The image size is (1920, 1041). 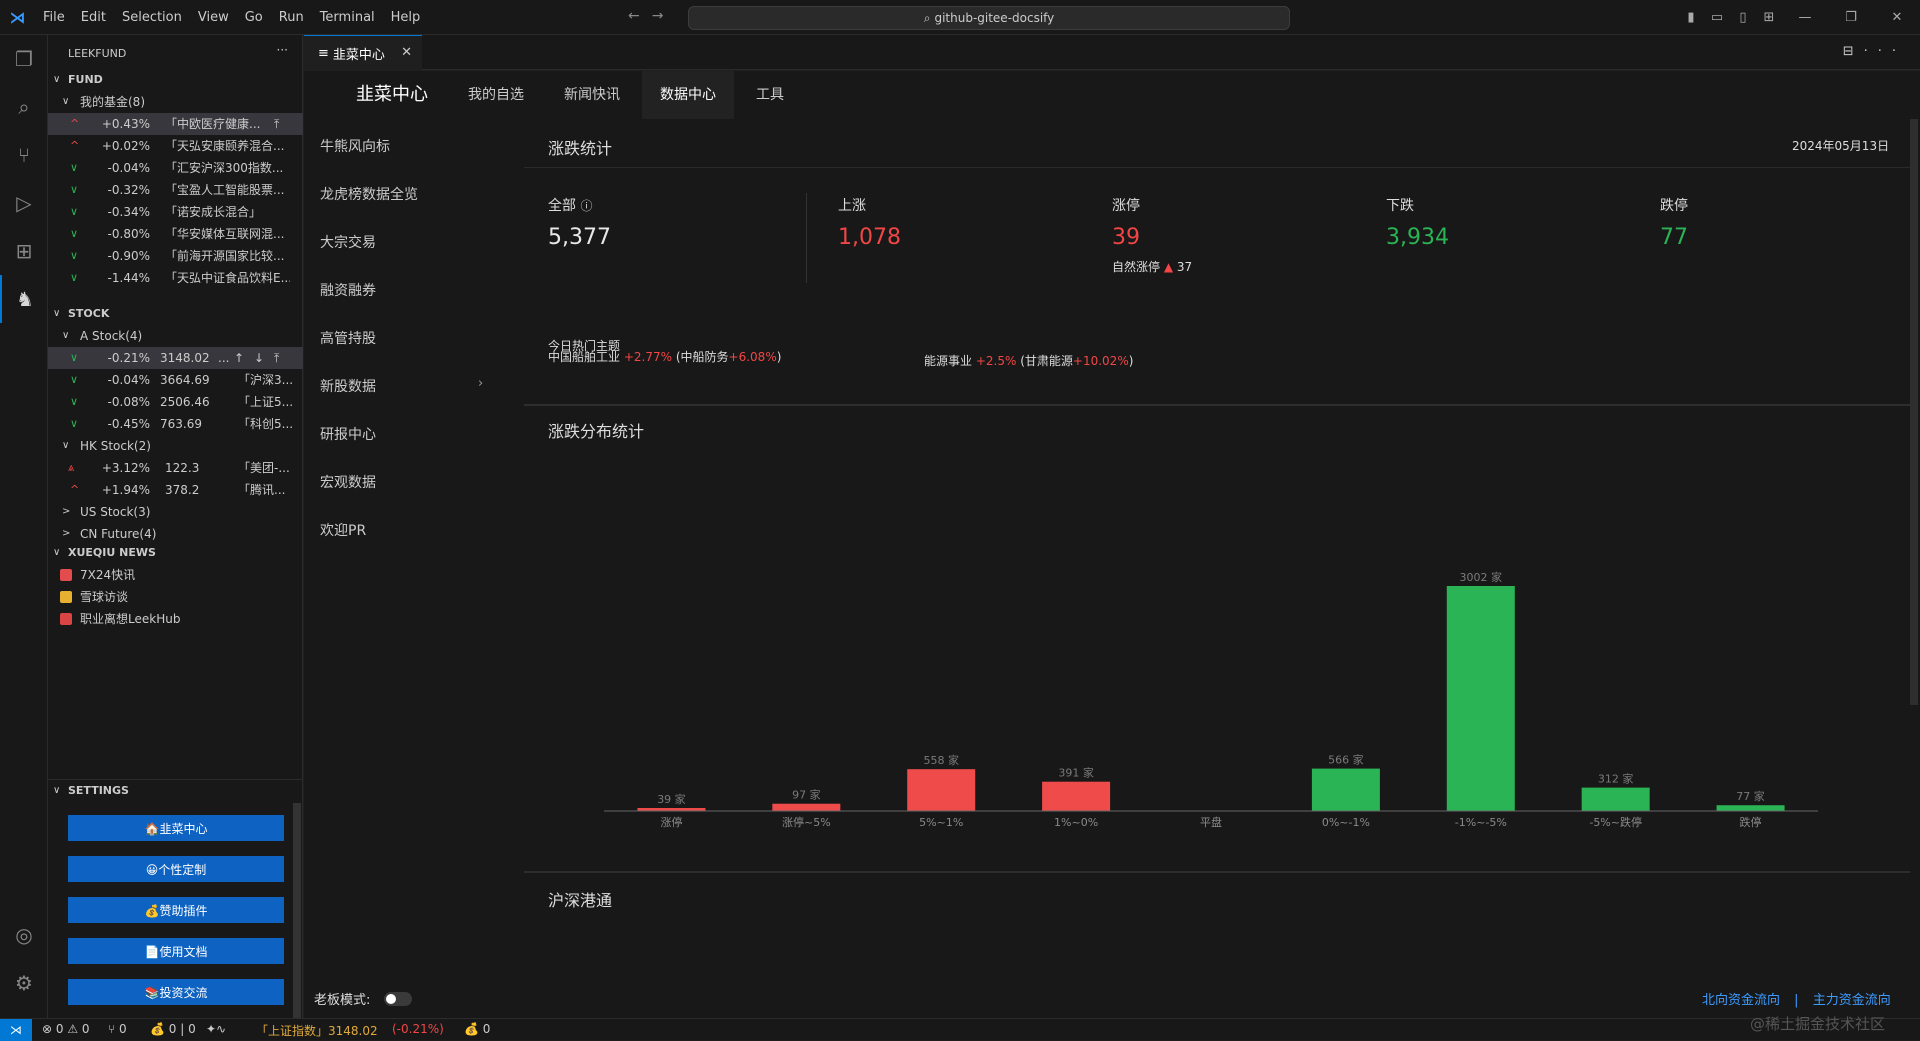 What do you see at coordinates (297, 912) in the screenshot?
I see `settings-scrollbar` at bounding box center [297, 912].